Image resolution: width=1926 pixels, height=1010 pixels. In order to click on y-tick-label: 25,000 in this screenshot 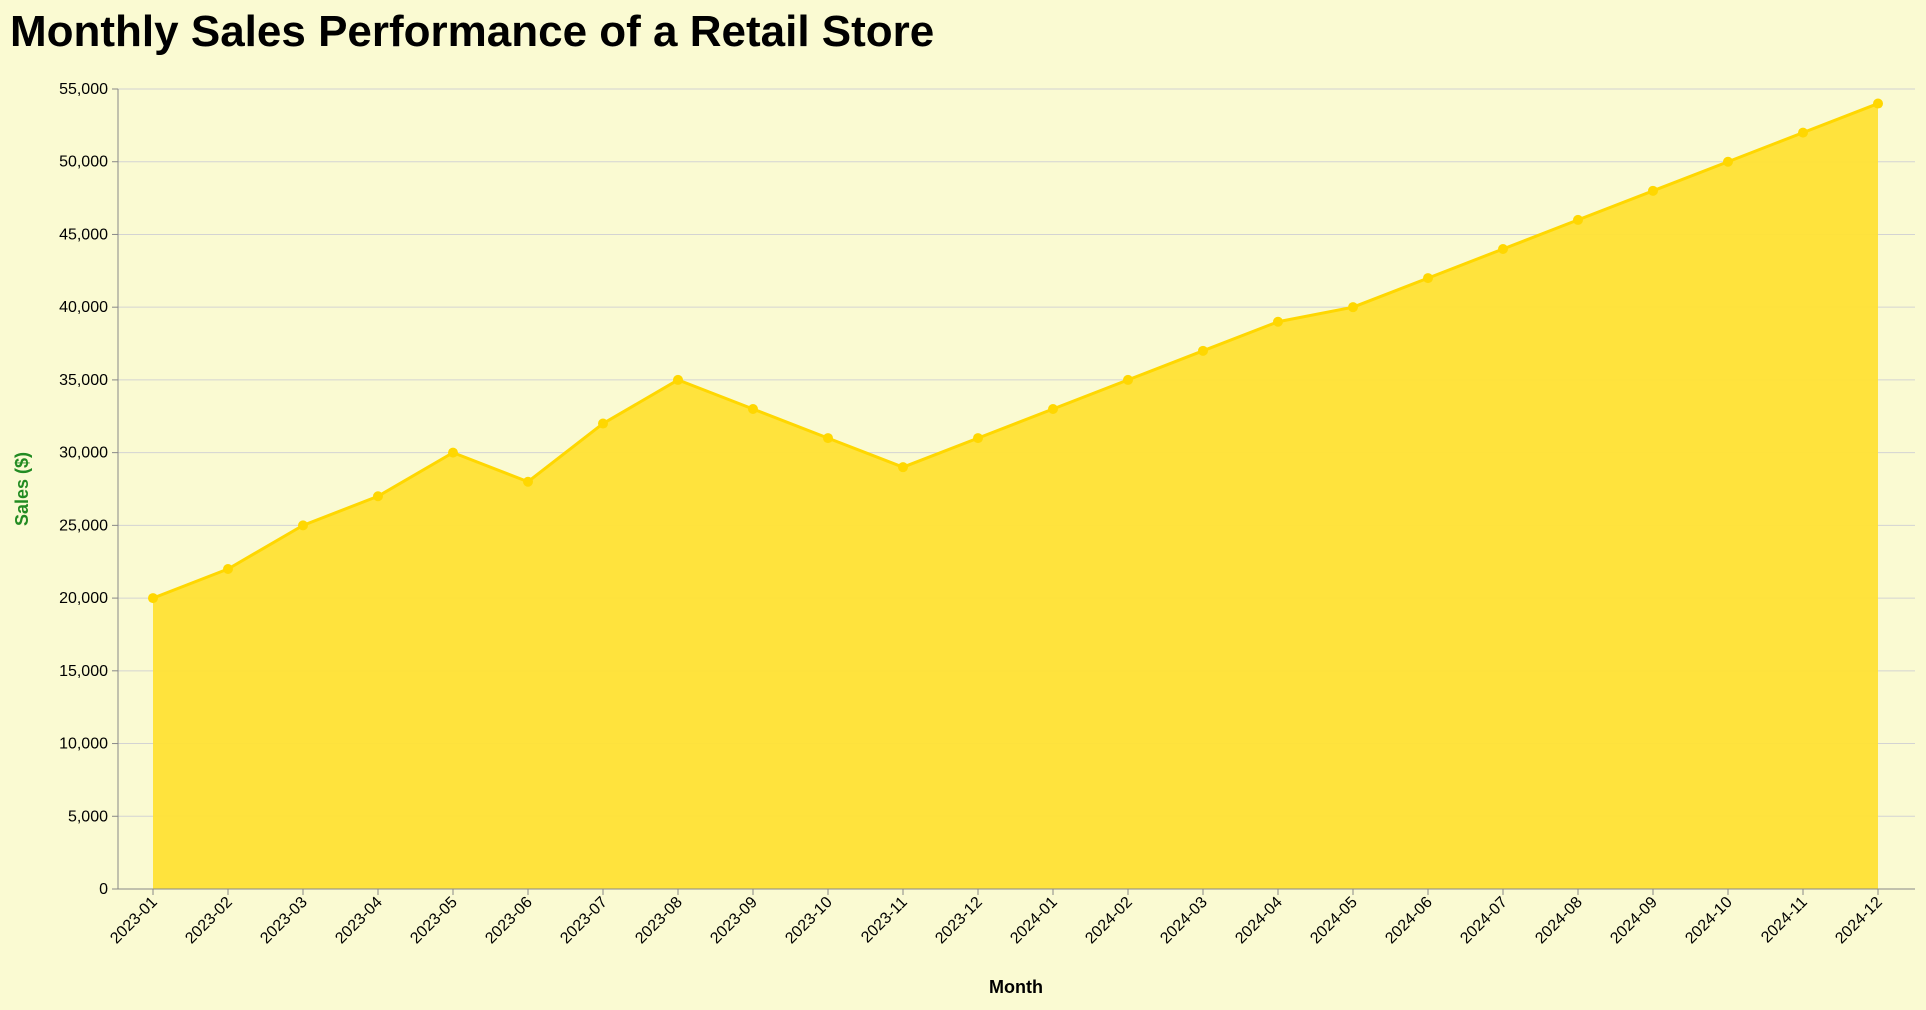, I will do `click(83, 525)`.